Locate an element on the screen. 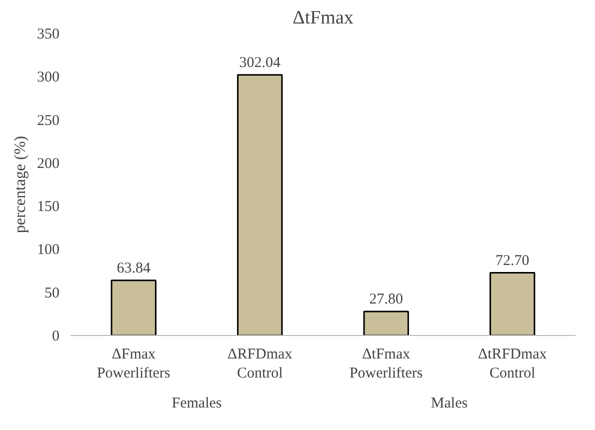 This screenshot has width=595, height=430. y-tick-label: 0 is located at coordinates (56, 336).